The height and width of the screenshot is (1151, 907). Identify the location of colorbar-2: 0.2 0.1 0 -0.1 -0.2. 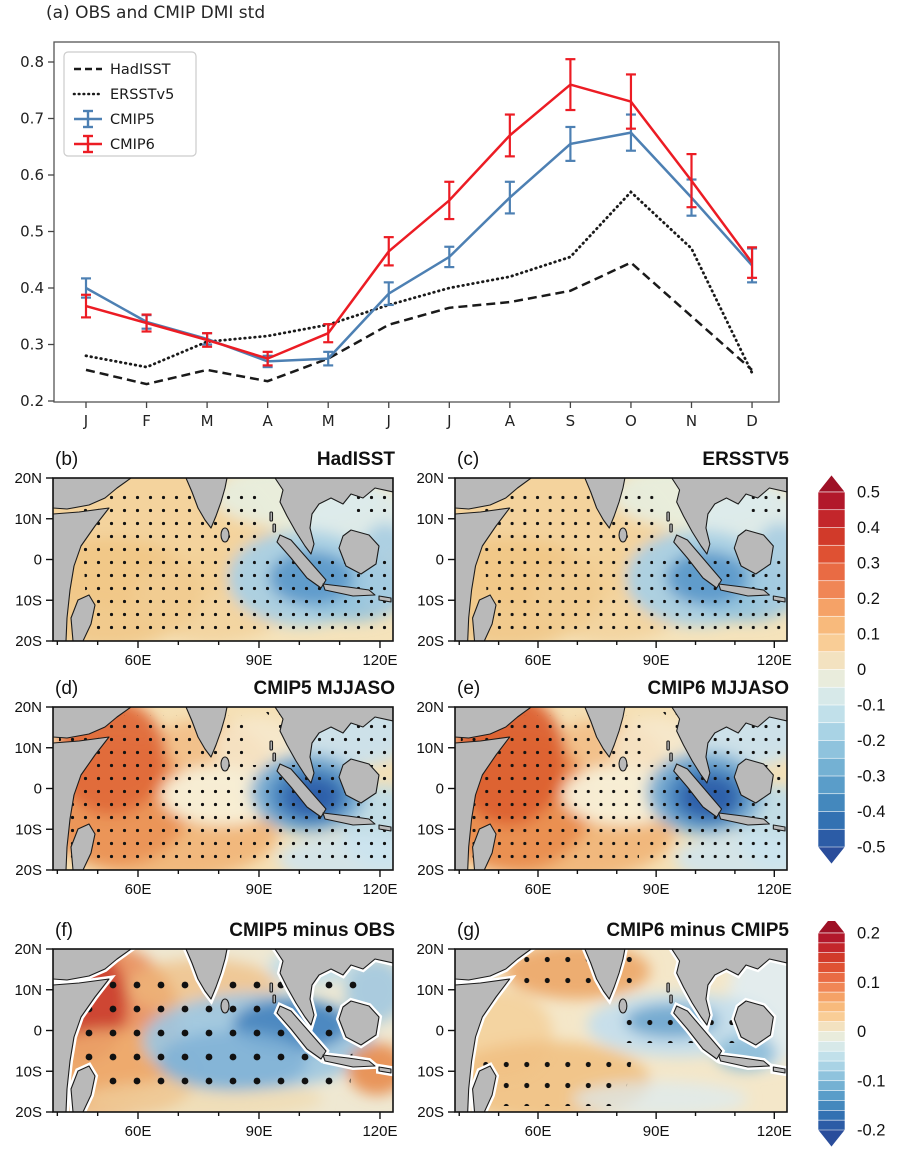
(851, 1034).